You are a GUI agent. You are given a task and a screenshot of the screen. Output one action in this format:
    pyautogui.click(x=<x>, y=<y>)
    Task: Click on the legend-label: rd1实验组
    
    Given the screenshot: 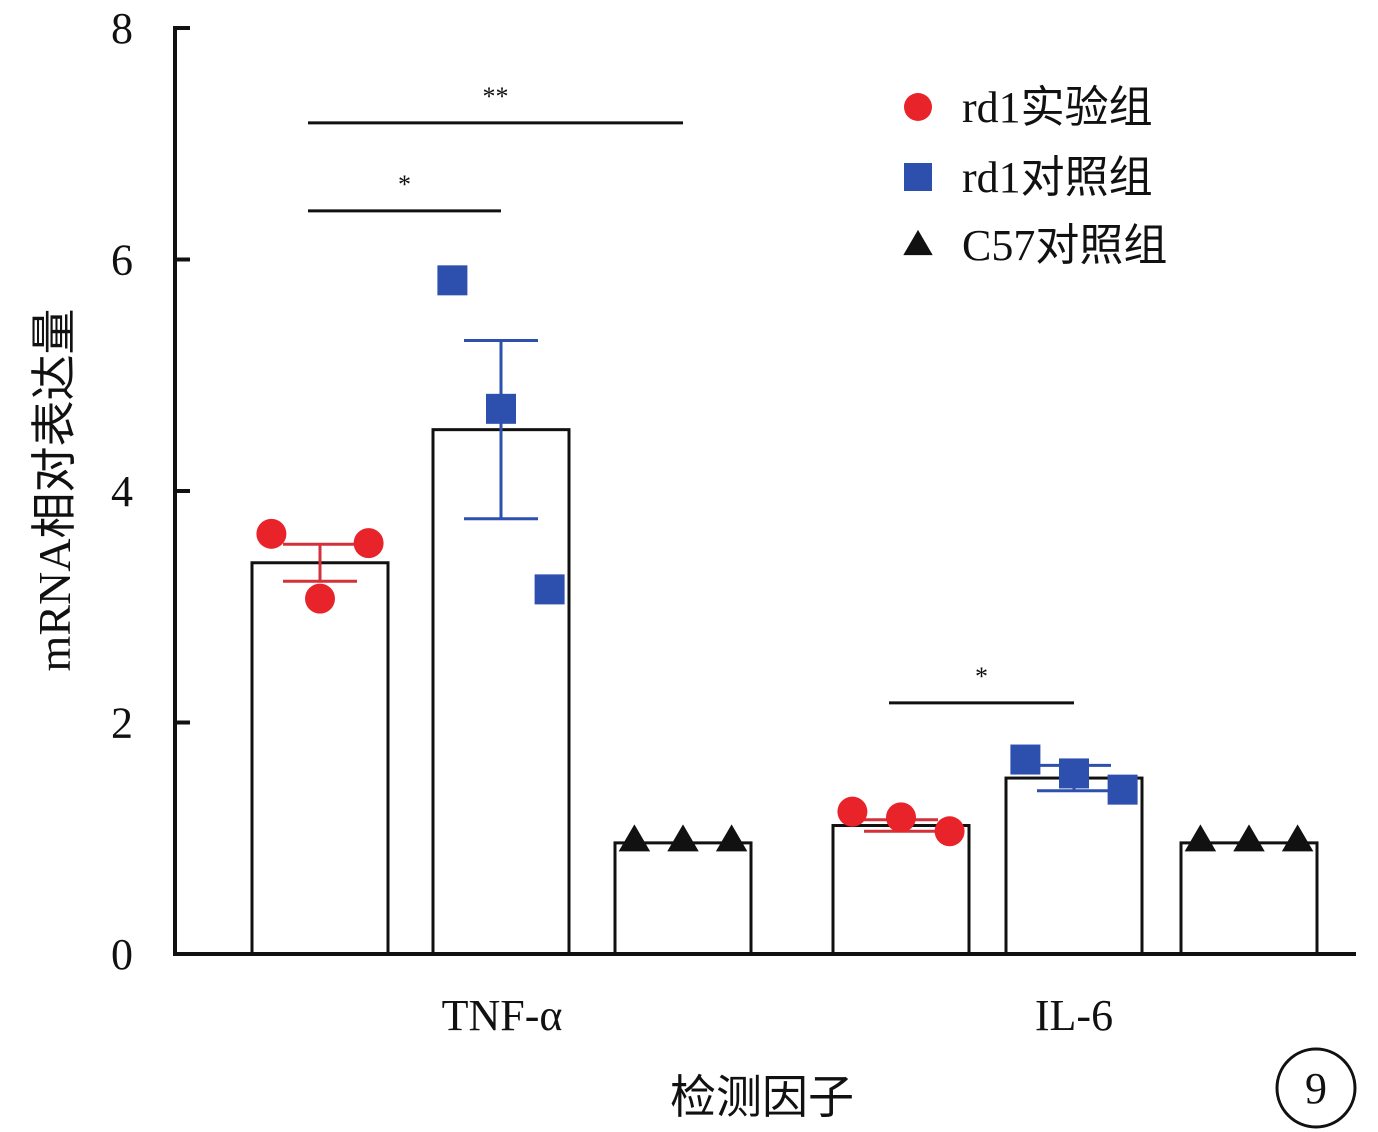 What is the action you would take?
    pyautogui.click(x=1057, y=107)
    